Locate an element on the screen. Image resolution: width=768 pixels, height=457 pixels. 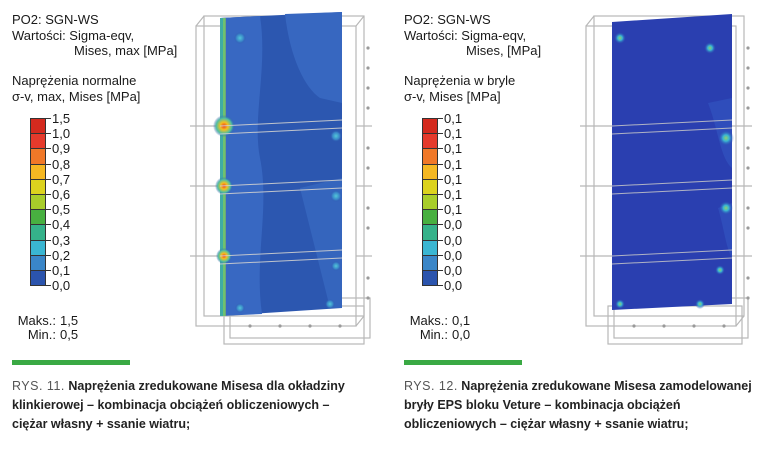
subtitle-line-1: Naprężenia w bryle is located at coordinates (460, 80).